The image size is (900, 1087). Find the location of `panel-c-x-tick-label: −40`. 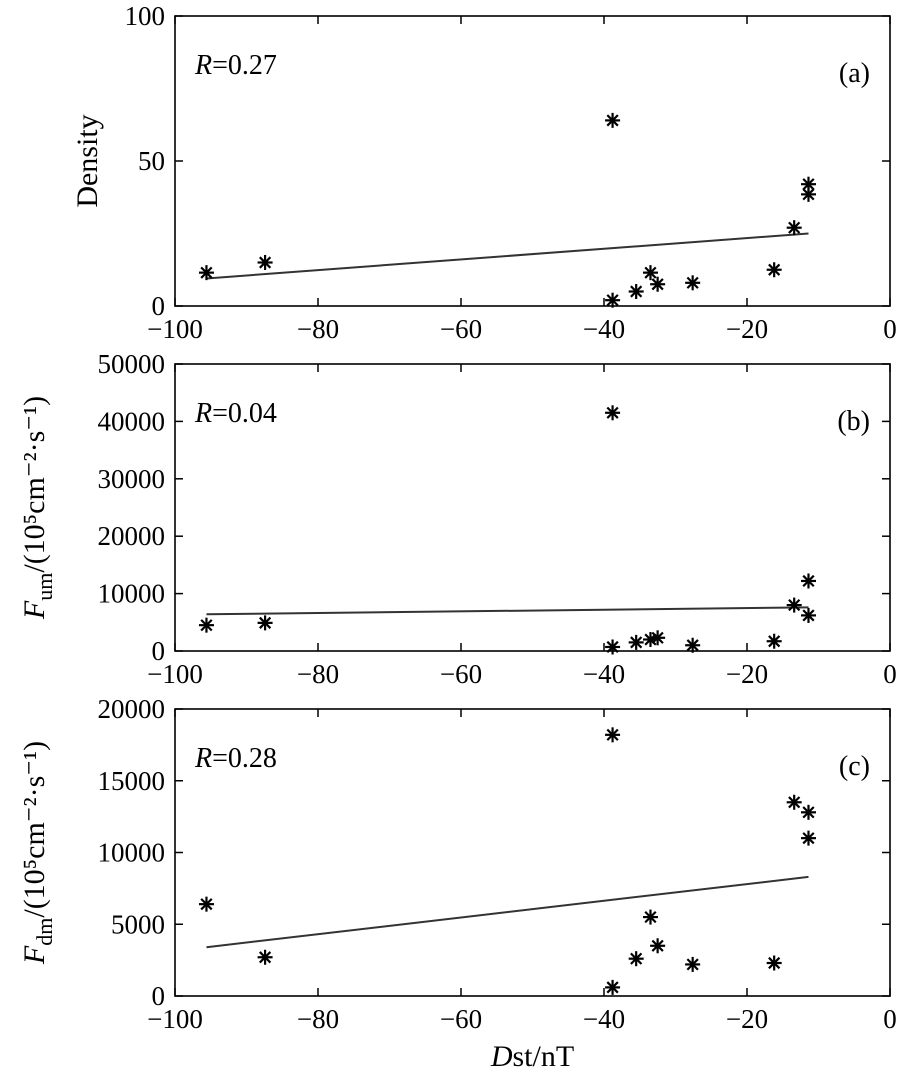

panel-c-x-tick-label: −40 is located at coordinates (604, 1019).